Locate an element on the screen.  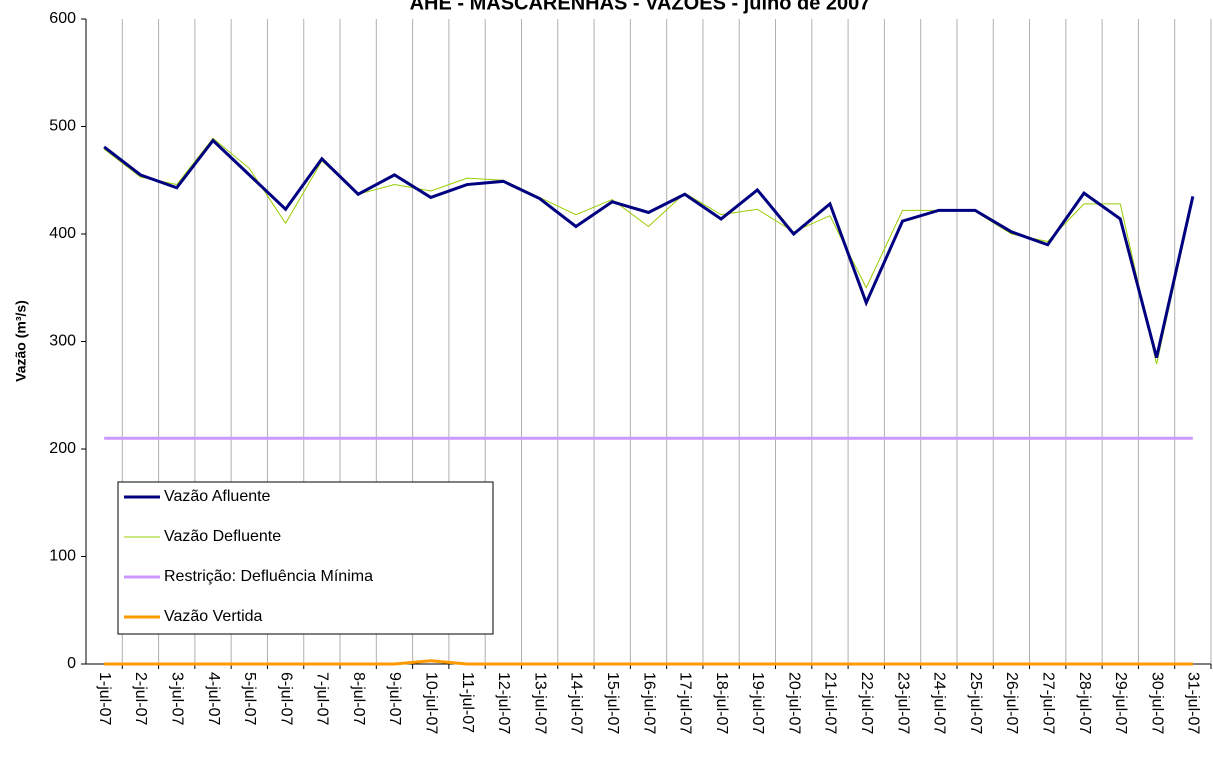
y-tick-label: 600 is located at coordinates (62, 18).